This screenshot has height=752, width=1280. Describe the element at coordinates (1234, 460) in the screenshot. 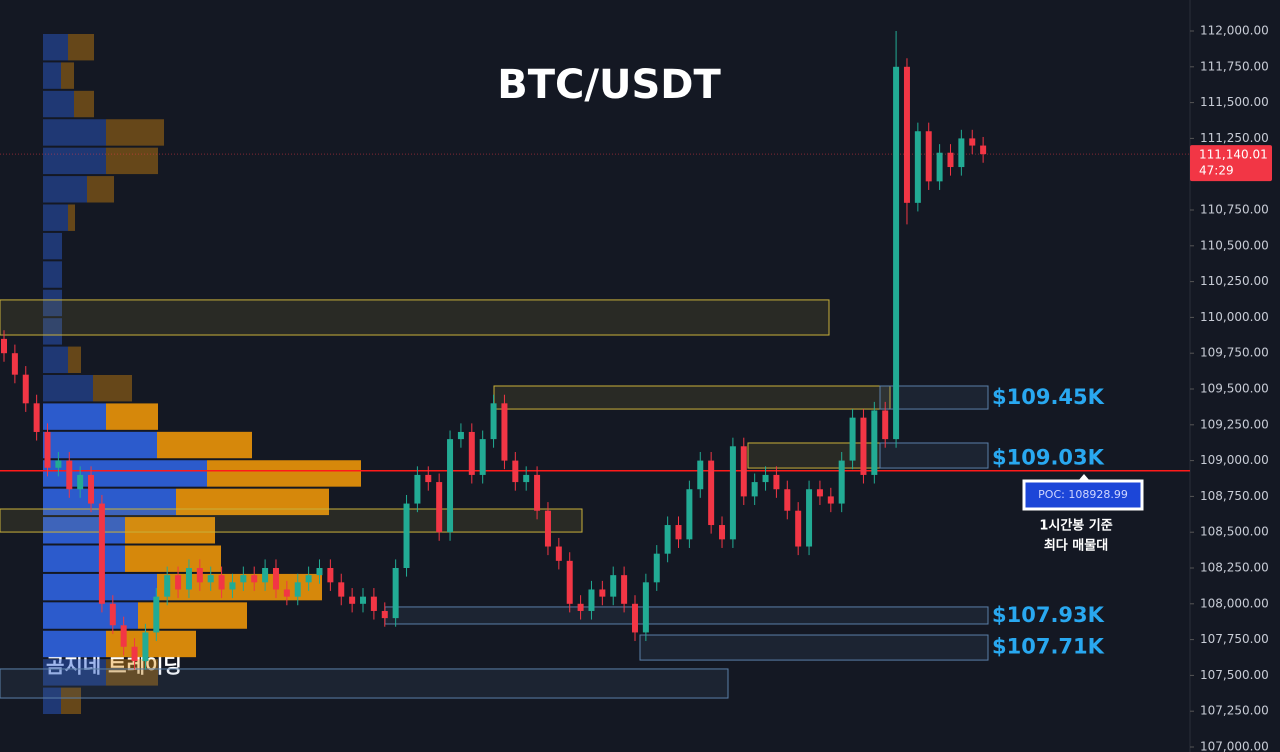

I see `y-tick-label: 109,000.00` at that location.